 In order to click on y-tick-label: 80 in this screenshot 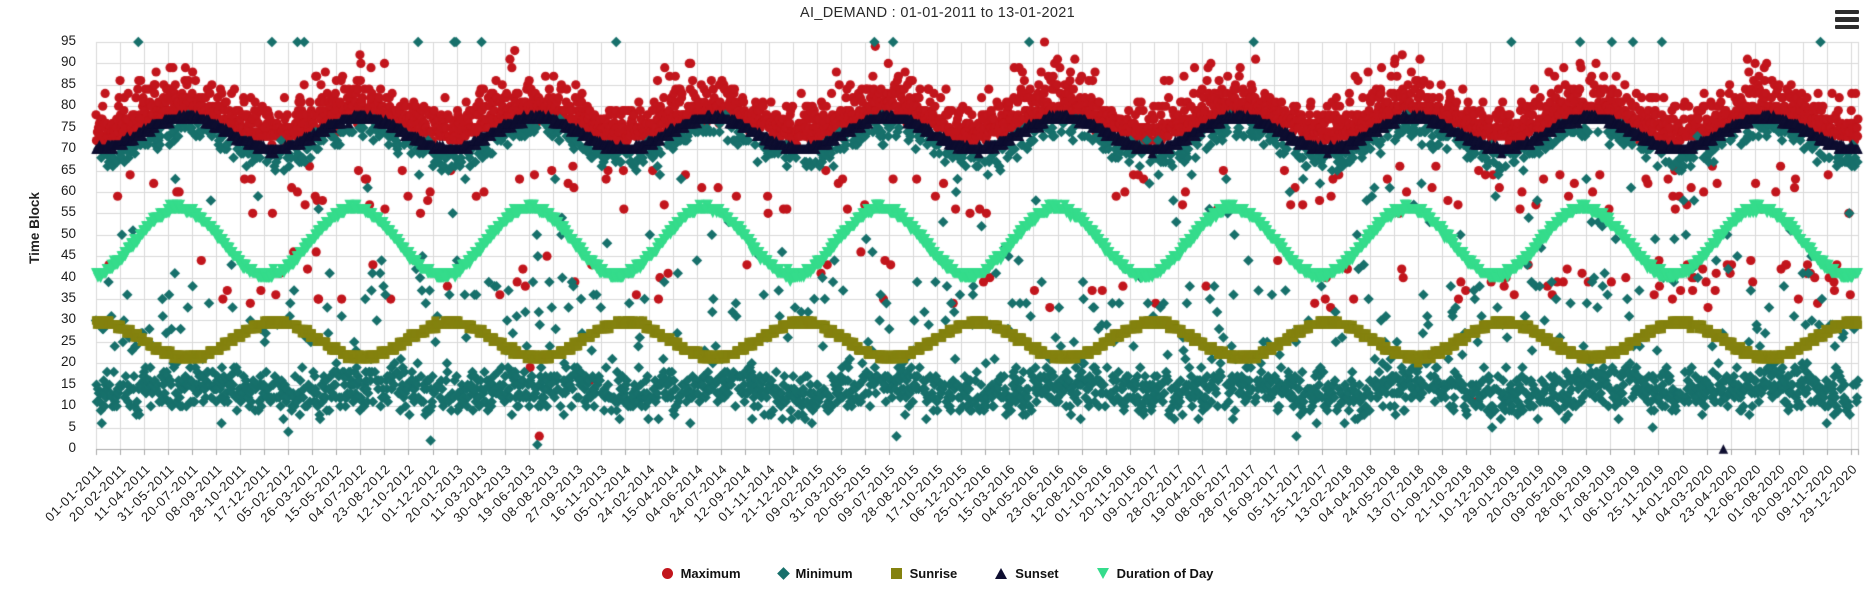, I will do `click(68, 105)`.